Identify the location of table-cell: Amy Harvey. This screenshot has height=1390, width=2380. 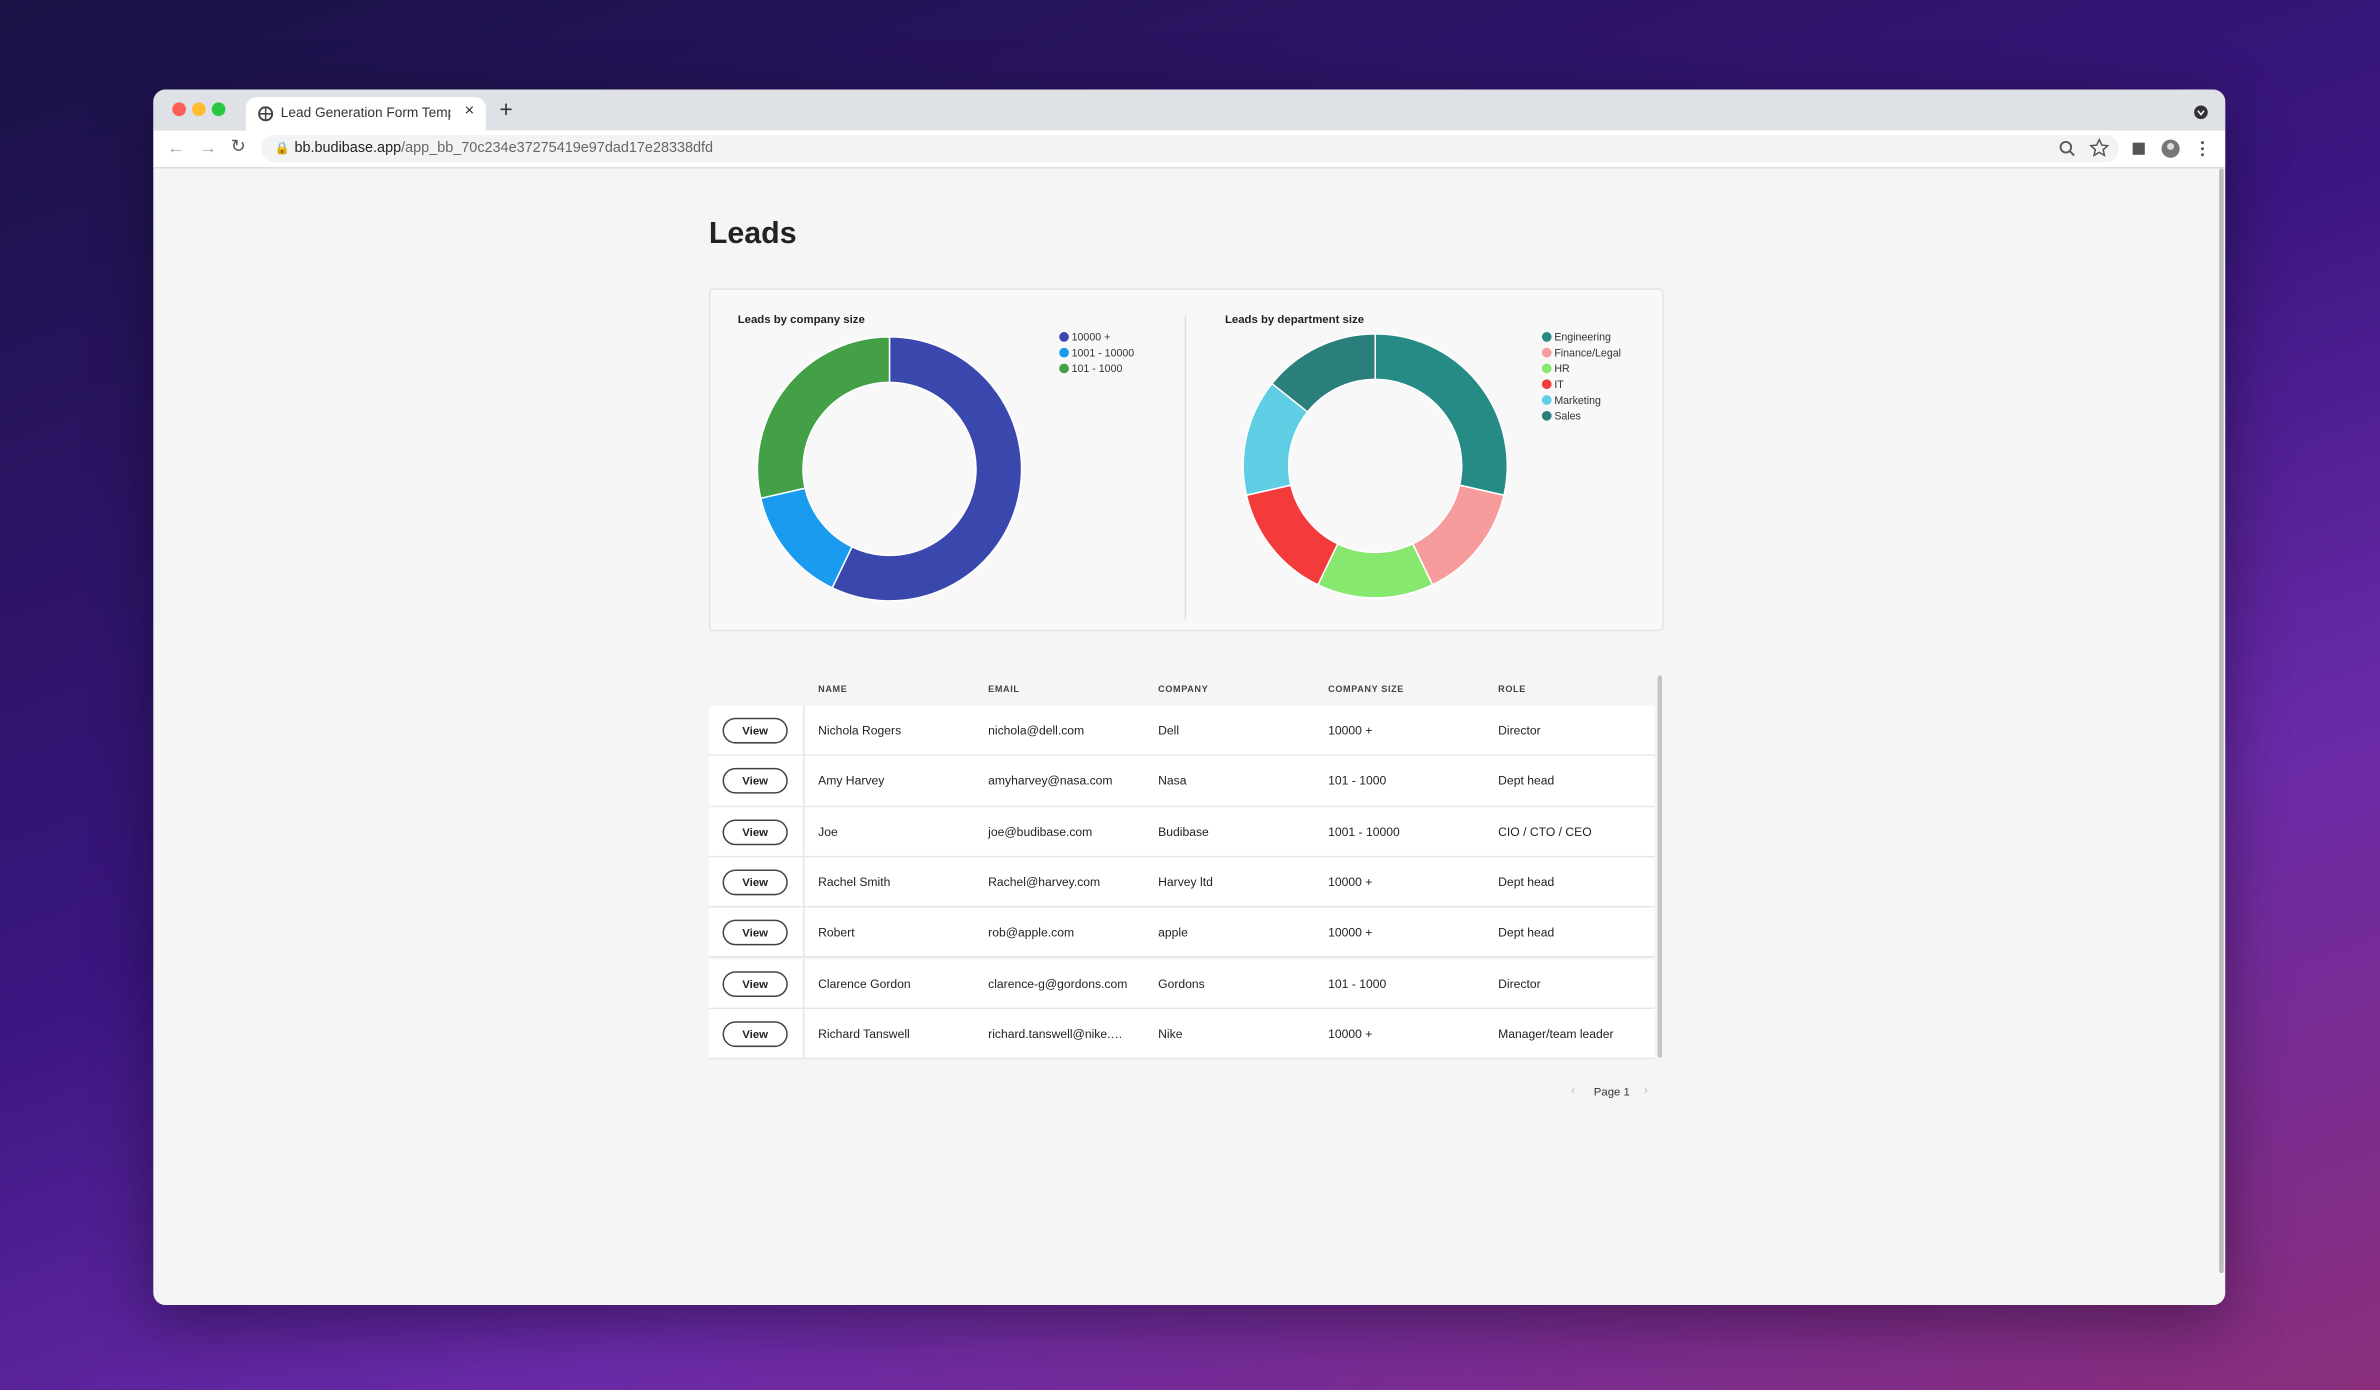
(851, 781).